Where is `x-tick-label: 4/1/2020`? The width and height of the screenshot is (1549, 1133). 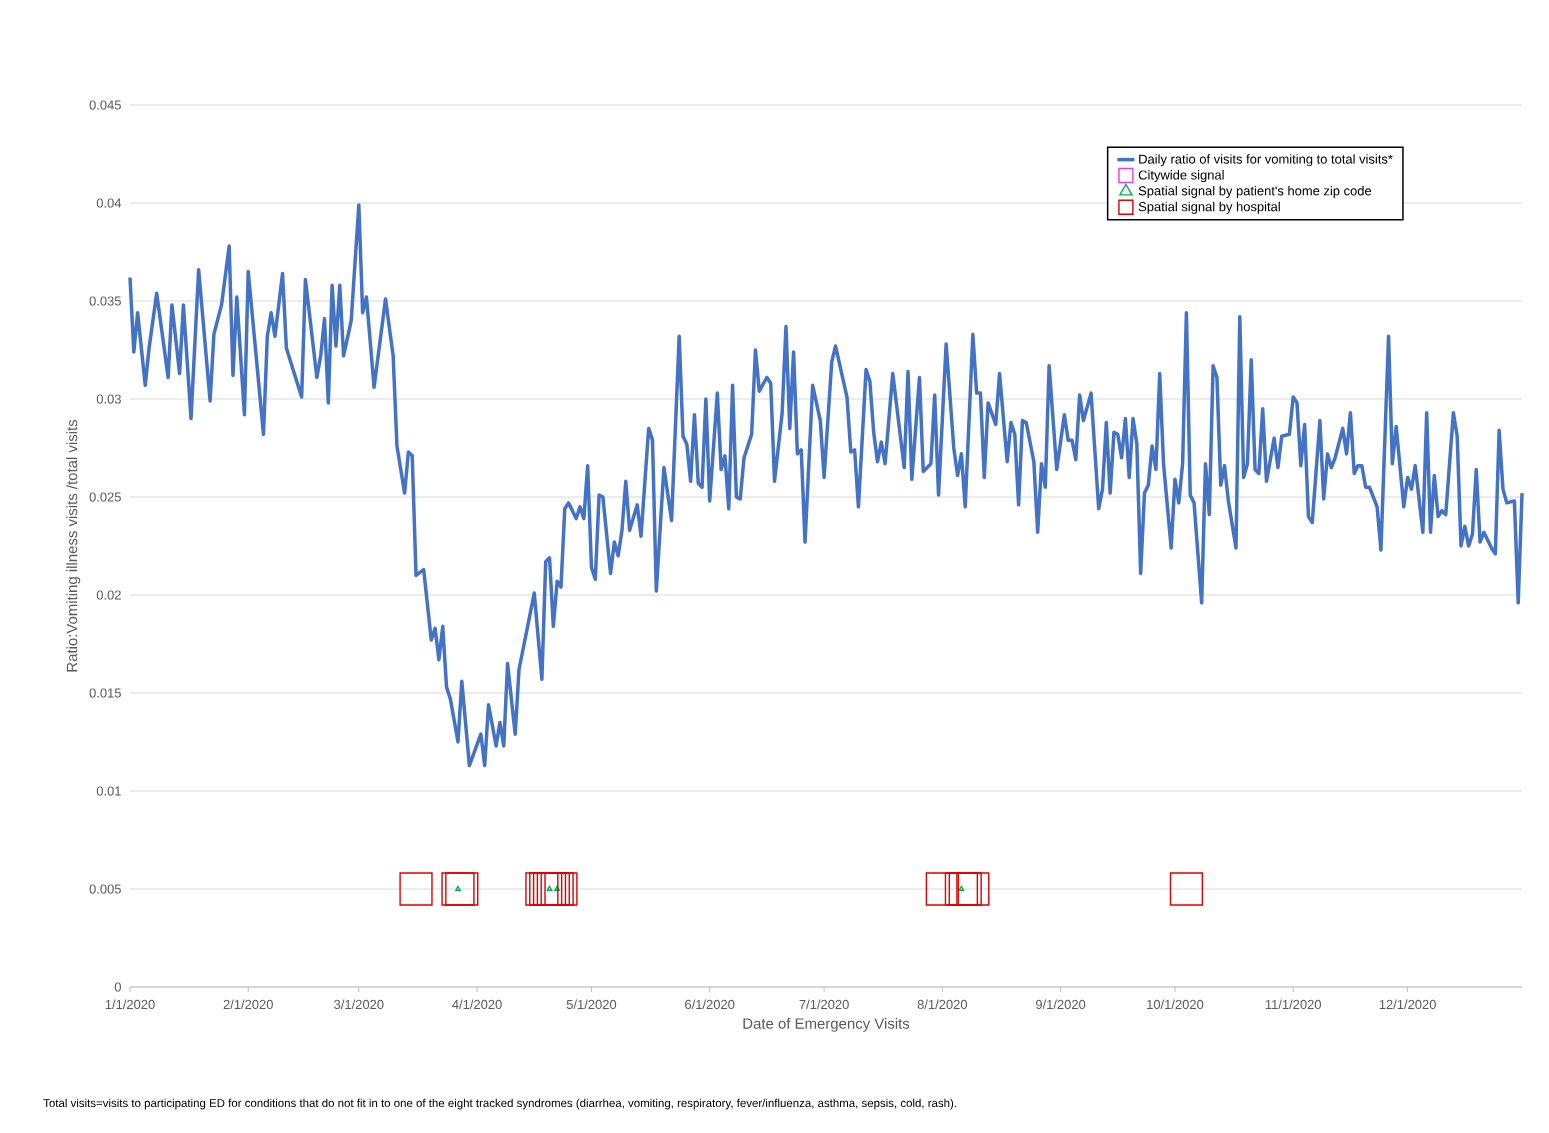
x-tick-label: 4/1/2020 is located at coordinates (477, 1004).